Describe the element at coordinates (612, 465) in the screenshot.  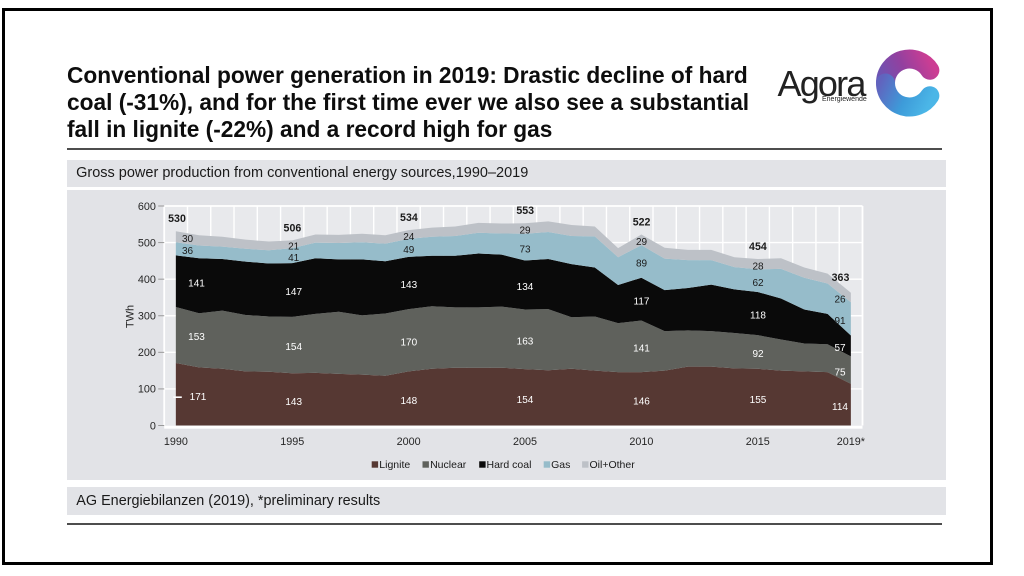
I see `svg-text: Oil+Other` at that location.